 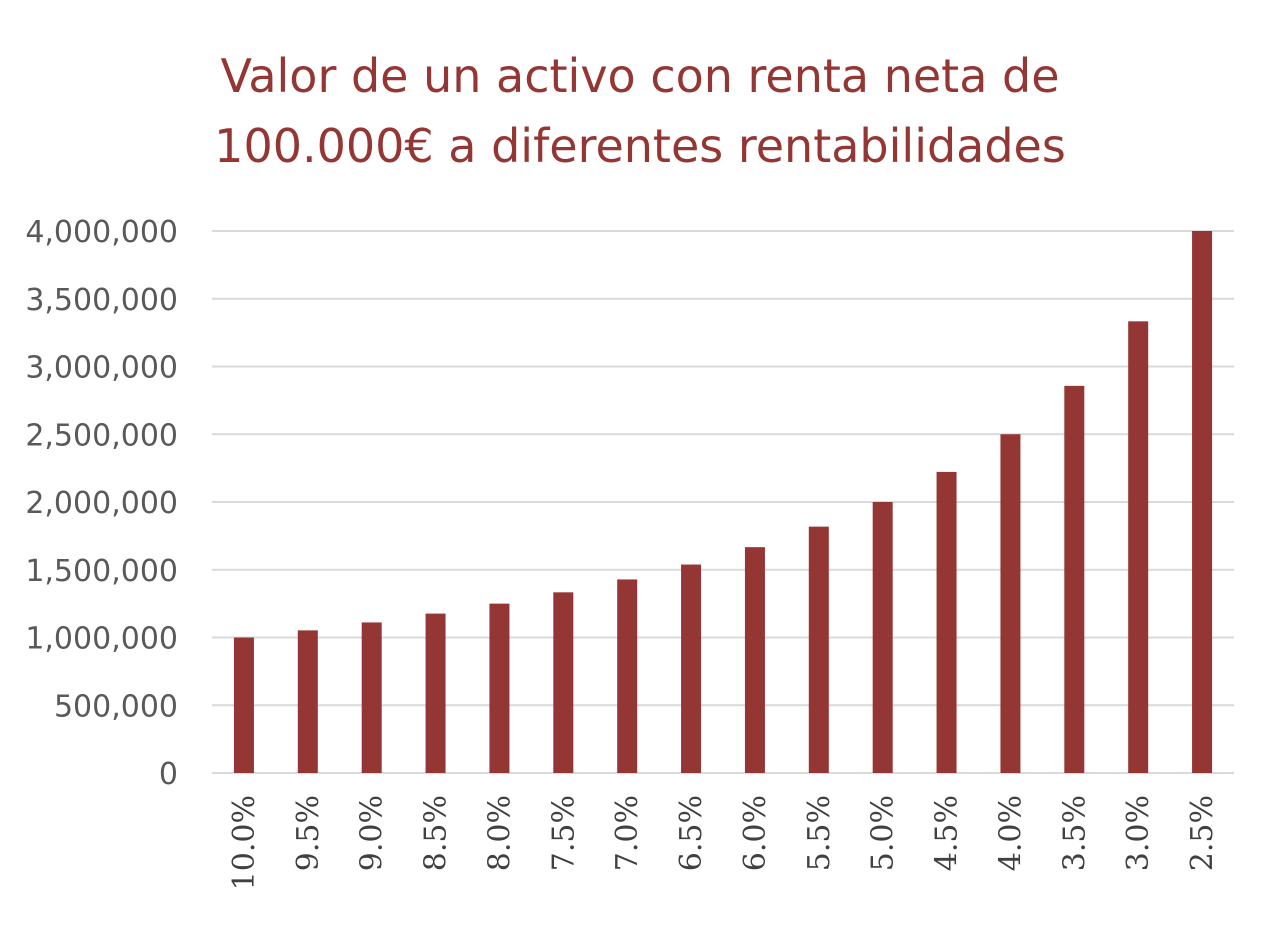 What do you see at coordinates (691, 833) in the screenshot?
I see `x-tick-label: 6.5%` at bounding box center [691, 833].